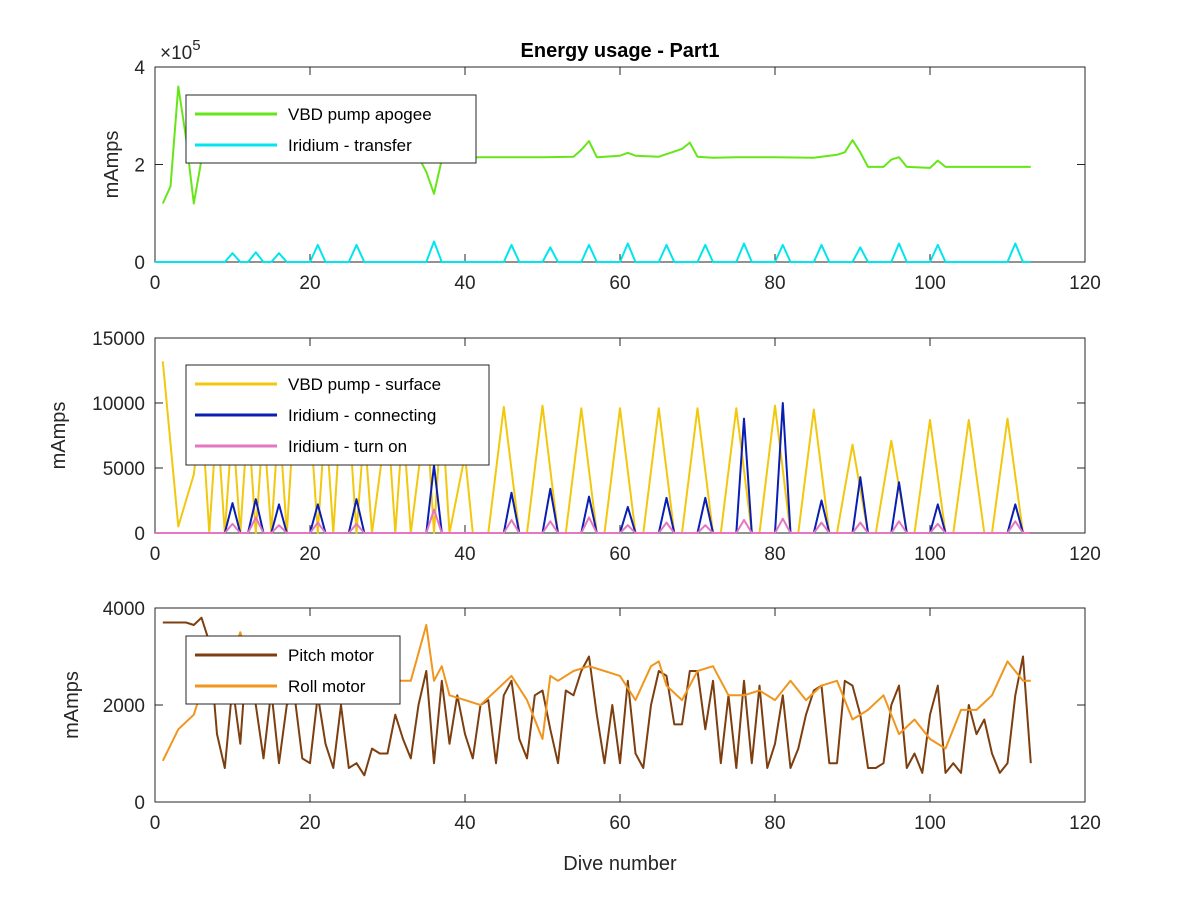 The width and height of the screenshot is (1200, 900). I want to click on legend-entry-label: Iridium - transfer, so click(350, 145).